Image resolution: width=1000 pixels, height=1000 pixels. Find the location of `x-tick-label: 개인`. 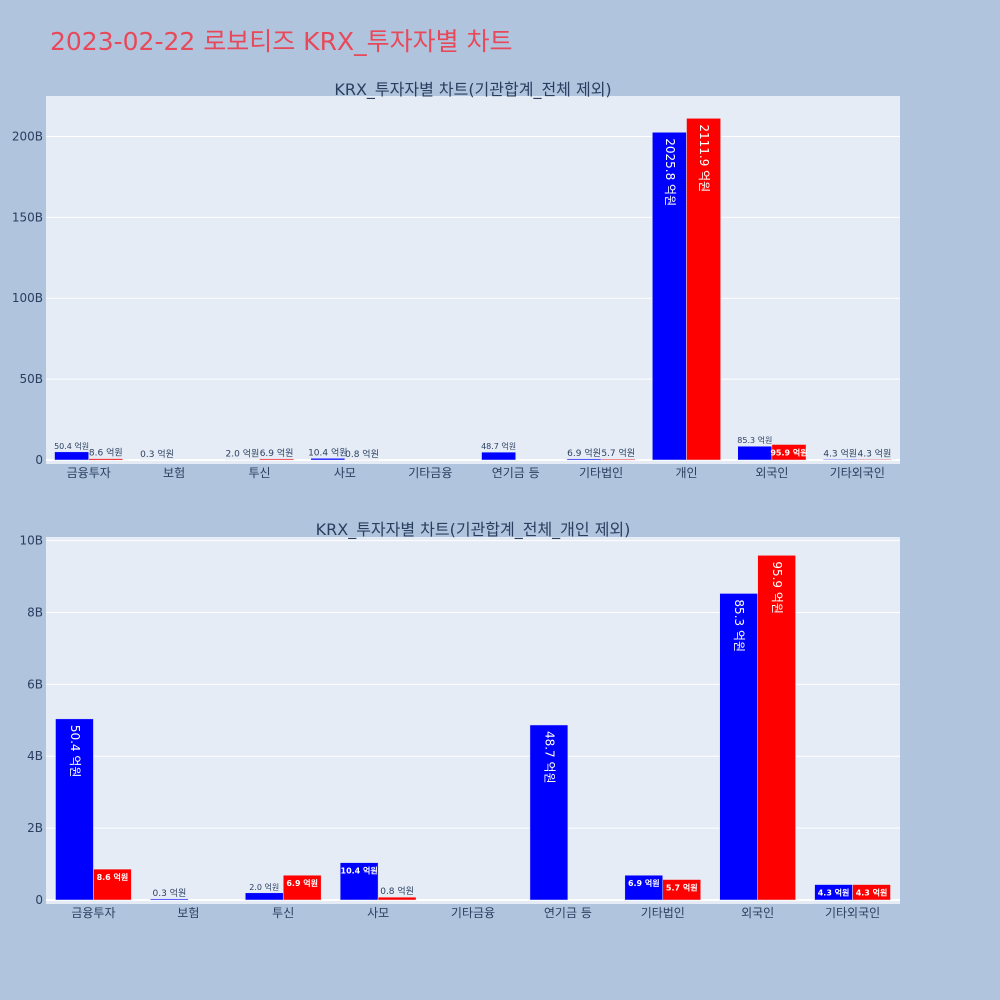

x-tick-label: 개인 is located at coordinates (686, 473).